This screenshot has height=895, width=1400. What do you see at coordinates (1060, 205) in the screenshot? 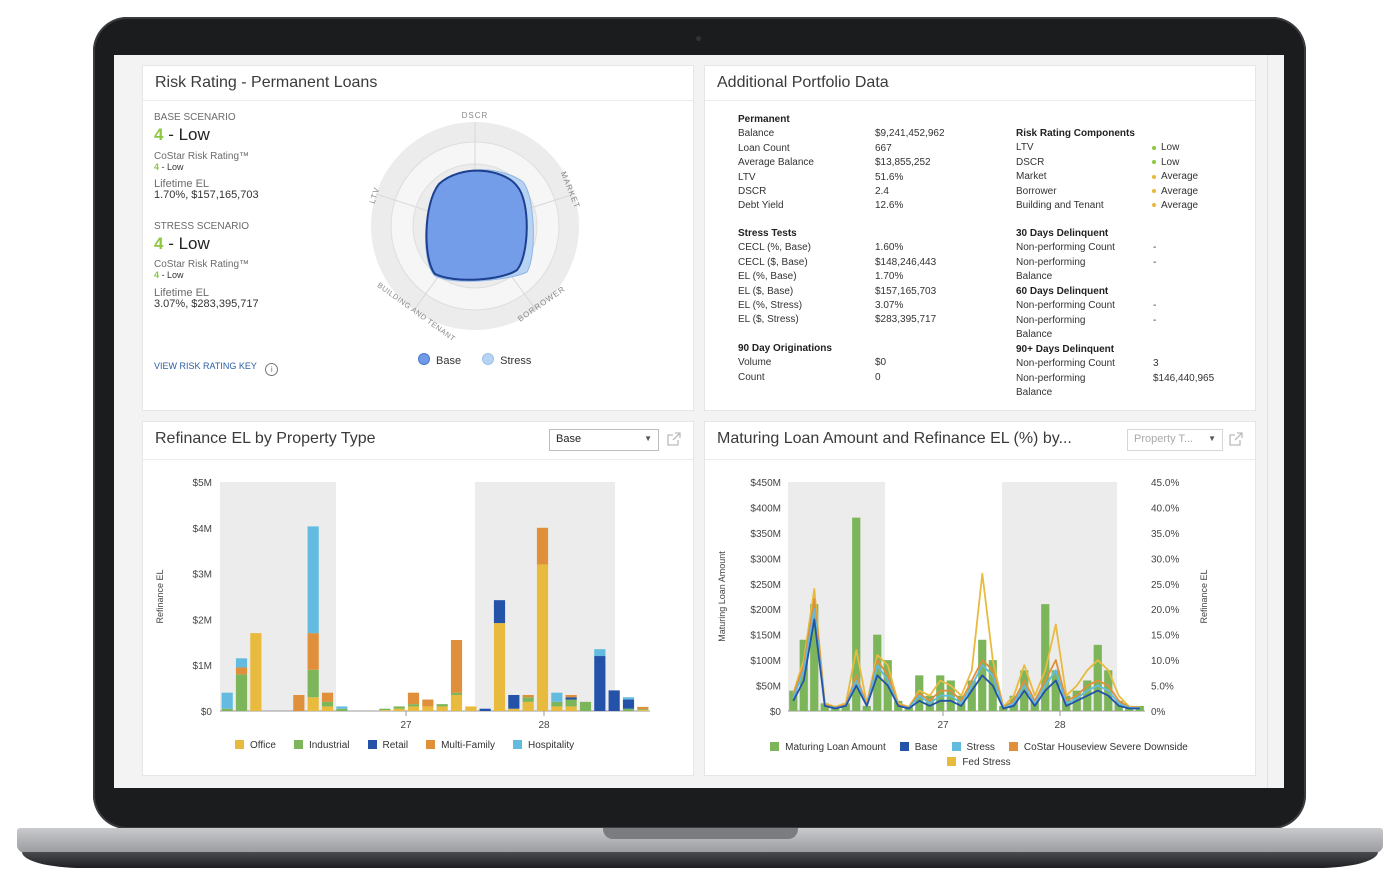
I see `component-label: Building and Tenant` at bounding box center [1060, 205].